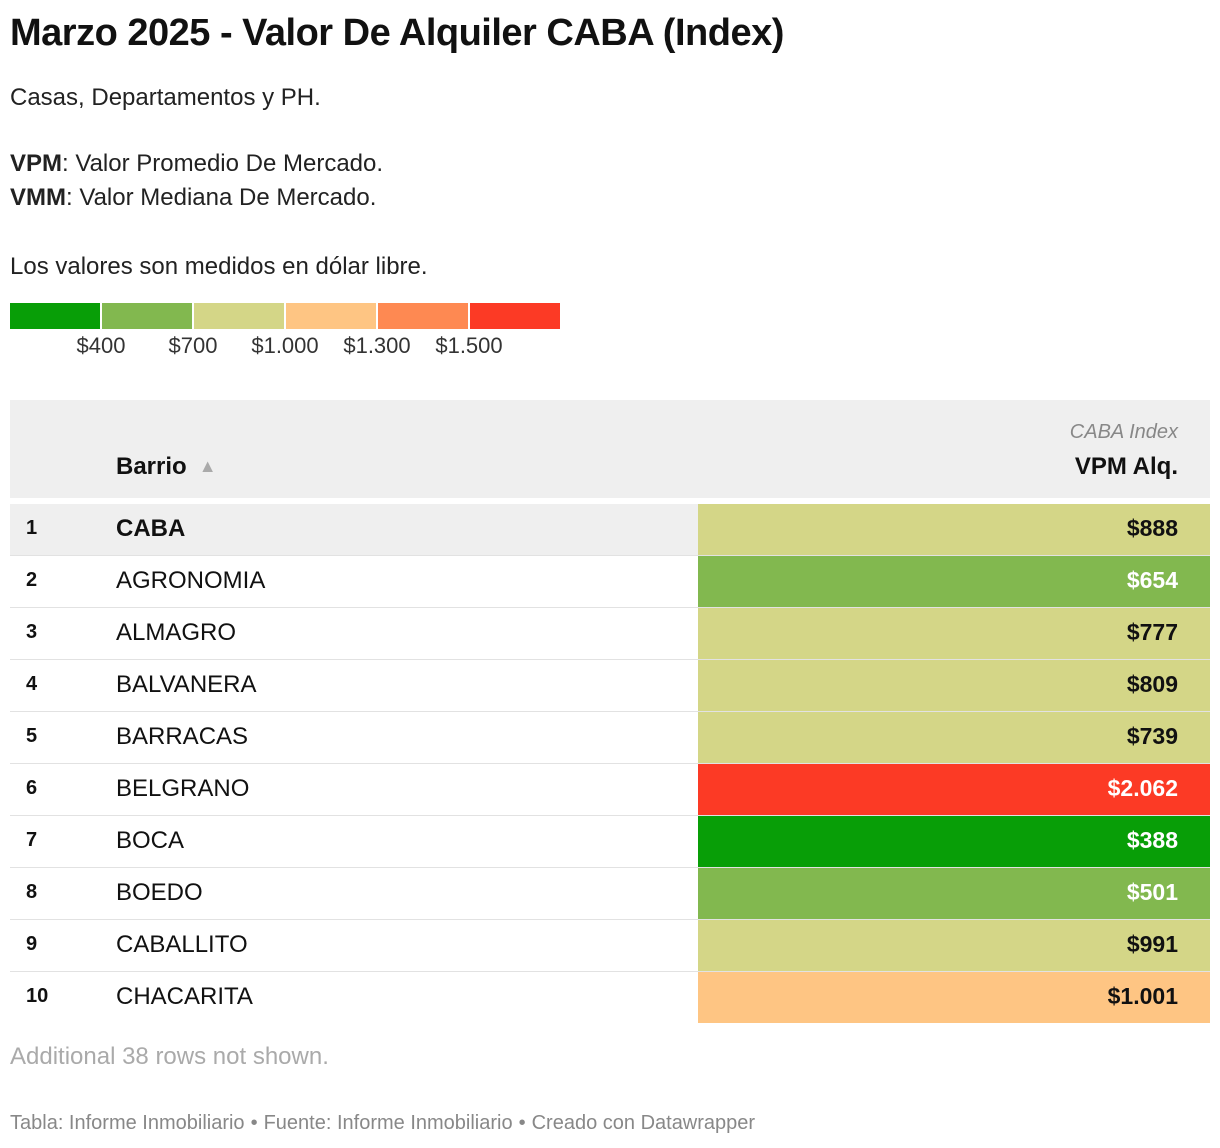 Image resolution: width=1220 pixels, height=1148 pixels. Describe the element at coordinates (219, 266) in the screenshot. I see `currency-note: Los valores son medidos en dólar libre.` at that location.